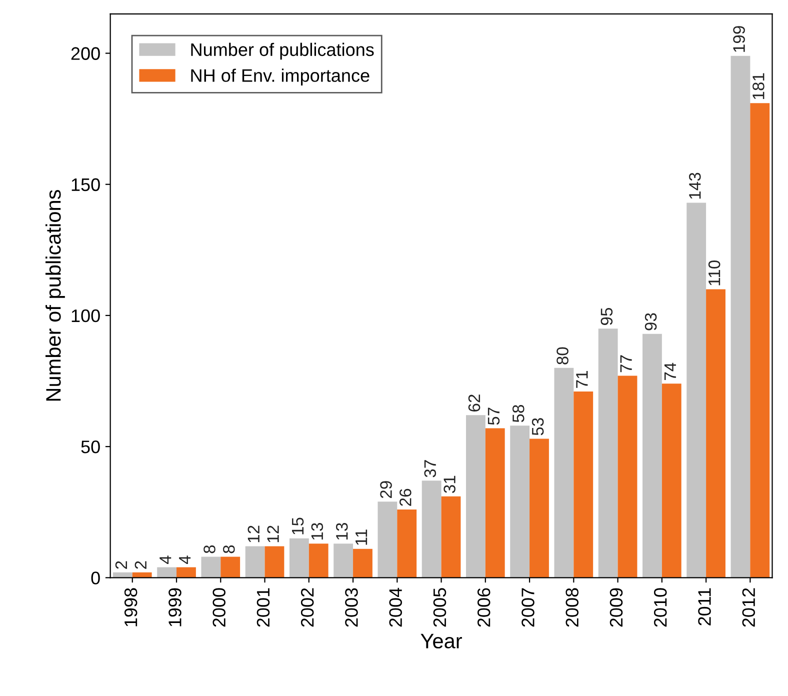 Image resolution: width=788 pixels, height=696 pixels. I want to click on data-label: 15, so click(298, 526).